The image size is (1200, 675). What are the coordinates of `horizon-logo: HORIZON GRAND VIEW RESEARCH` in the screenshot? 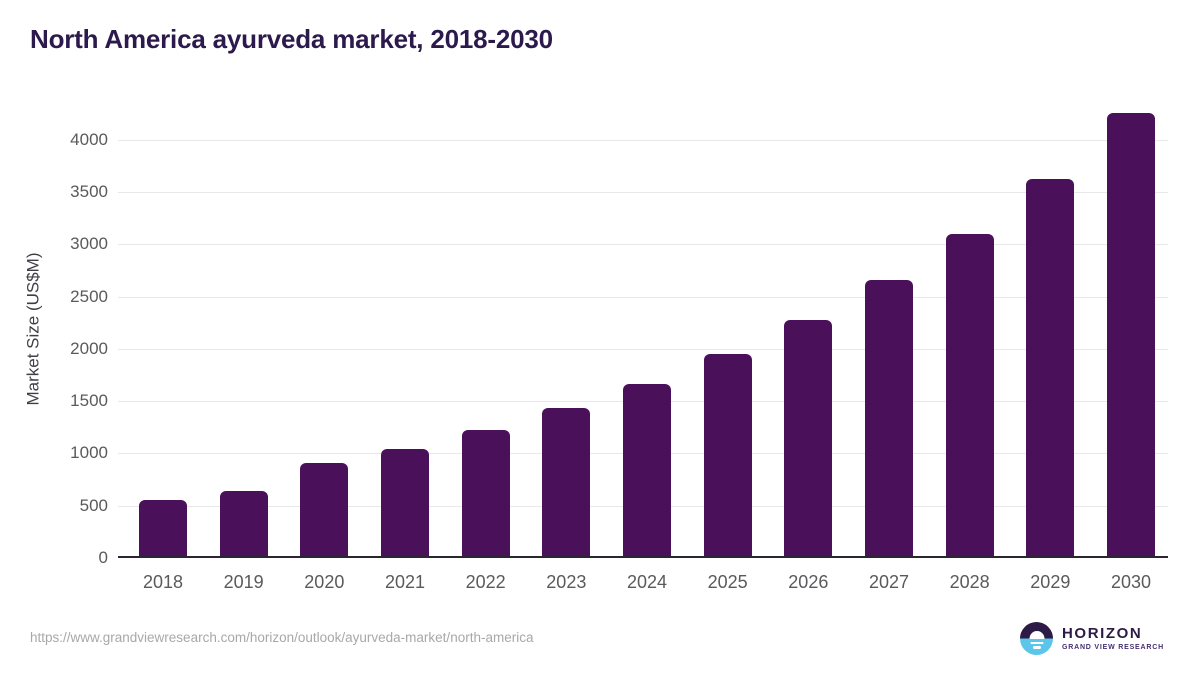 It's located at (1092, 638).